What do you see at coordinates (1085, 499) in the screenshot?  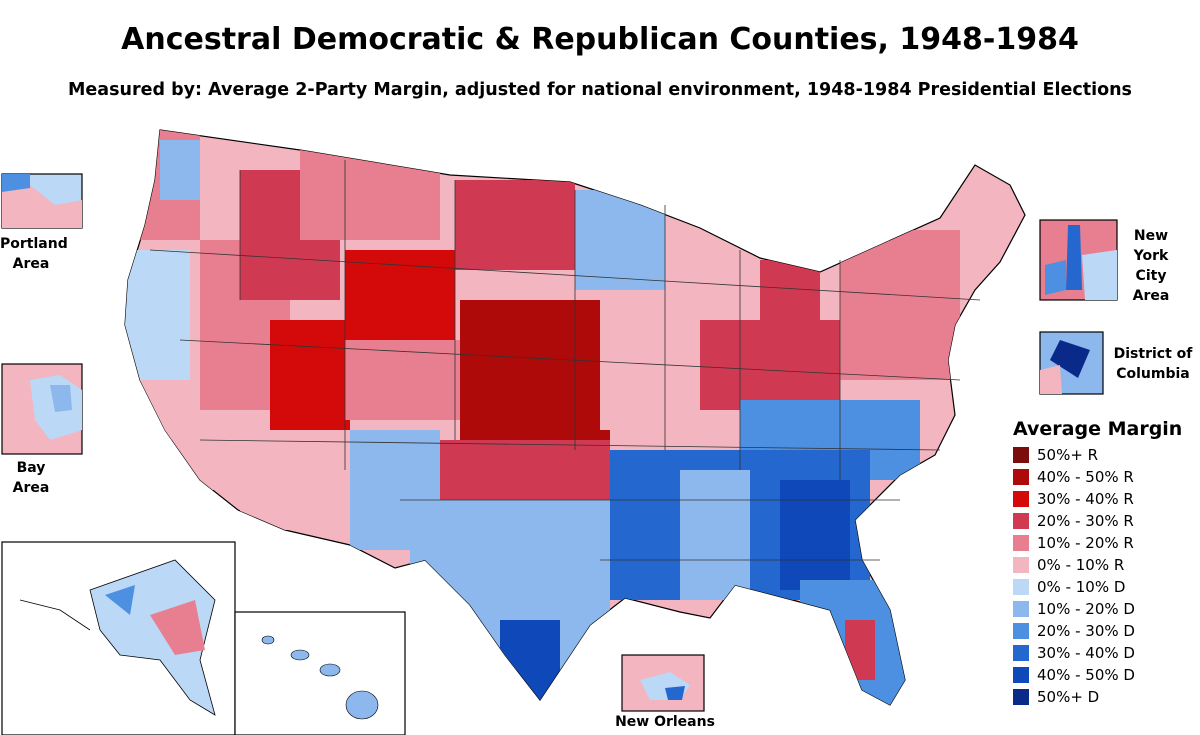 I see `legend-label: 30% - 40% R` at bounding box center [1085, 499].